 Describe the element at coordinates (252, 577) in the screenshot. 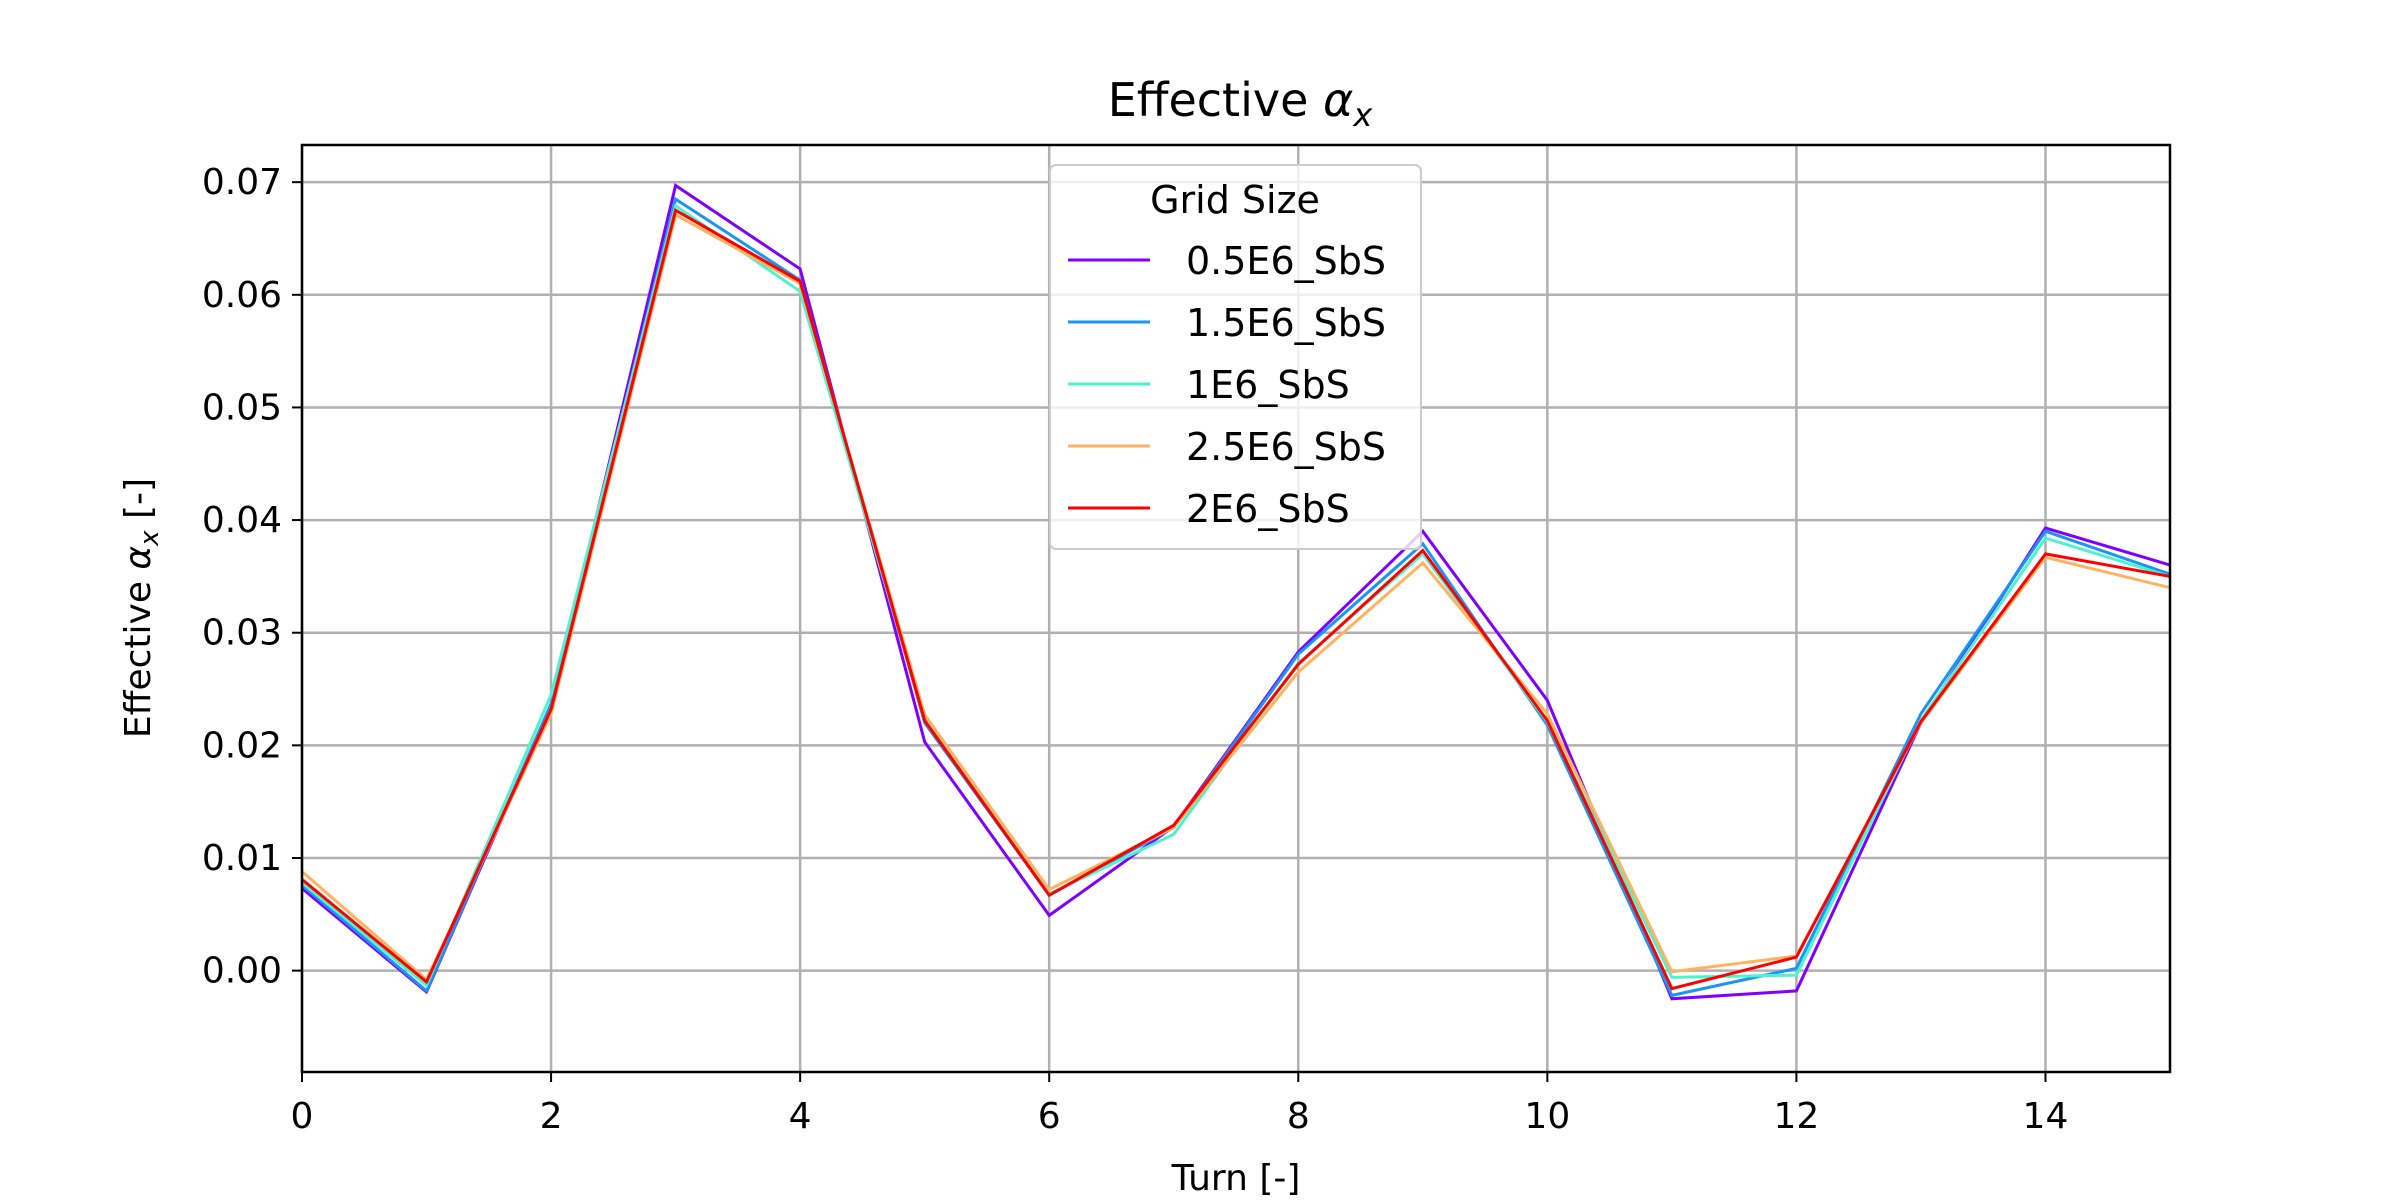

I see `y-axis-ticks: 0.00 0.01 0.02 0.03 0.04 0.05 0.06 0.07` at that location.